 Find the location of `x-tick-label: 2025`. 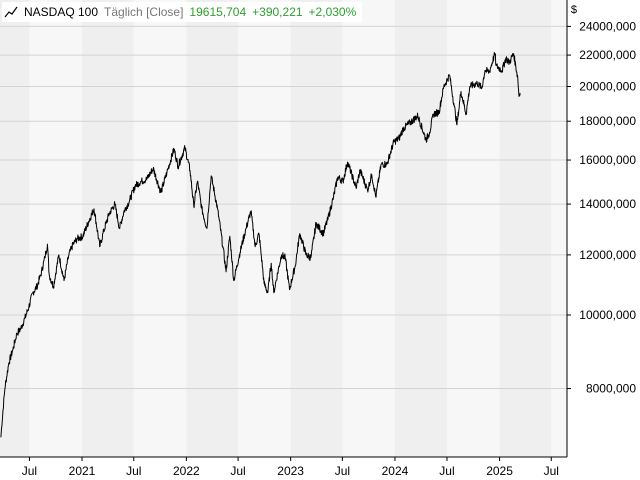

x-tick-label: 2025 is located at coordinates (499, 471).